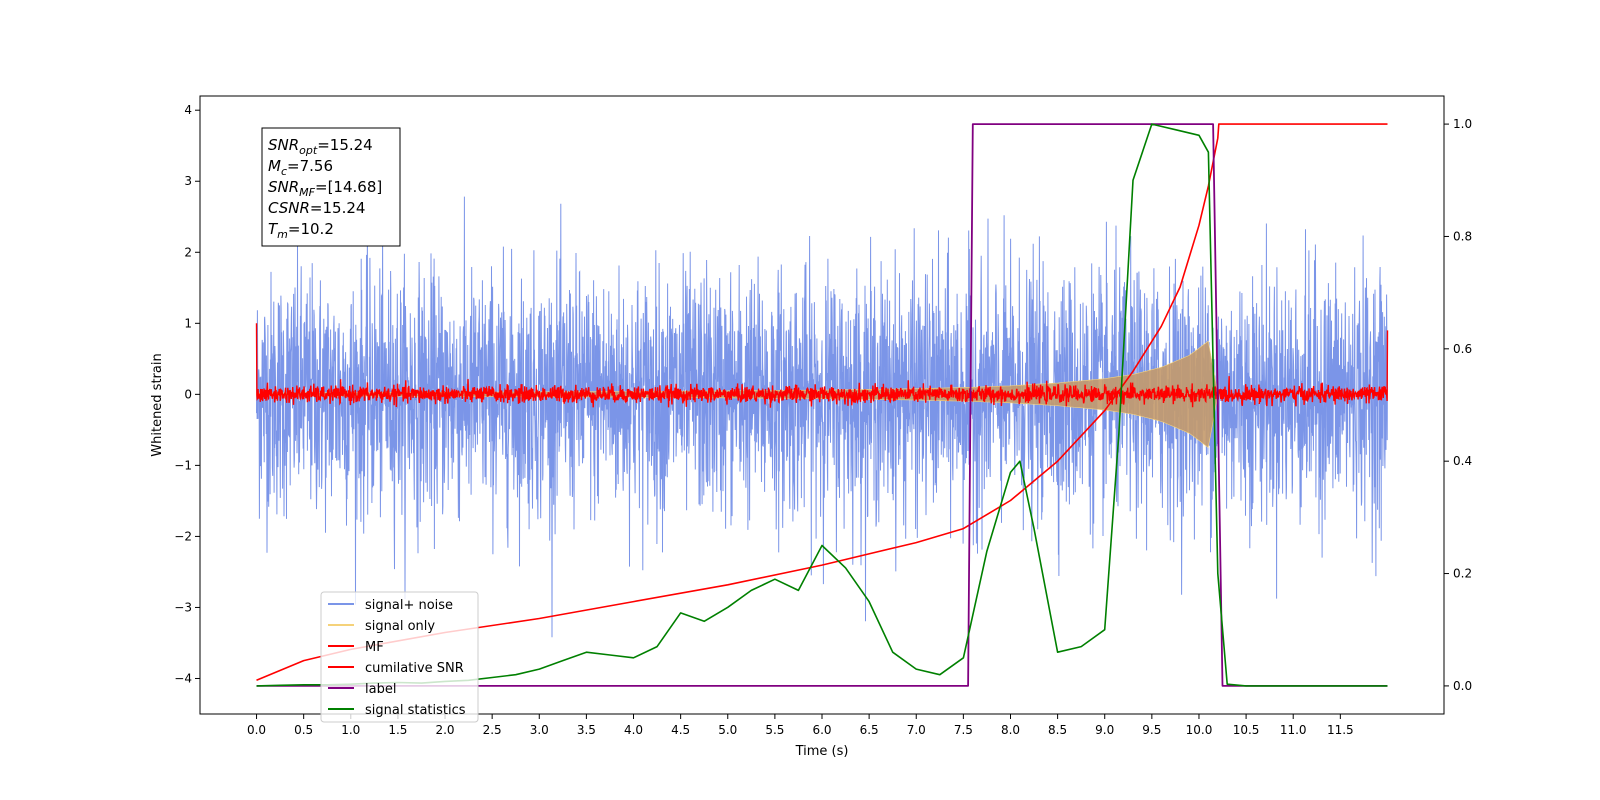 This screenshot has width=1600, height=800. I want to click on y-tick-label: 3, so click(188, 181).